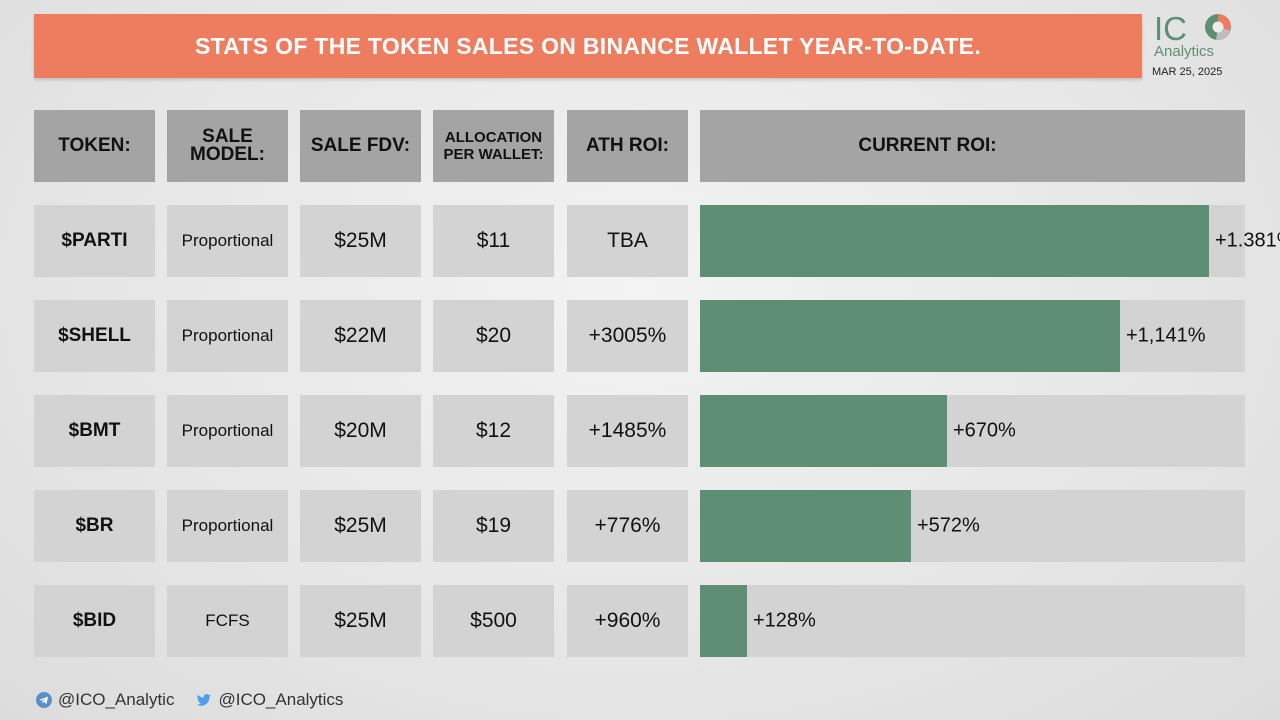 The image size is (1280, 720). I want to click on header-token: TOKEN:, so click(94, 146).